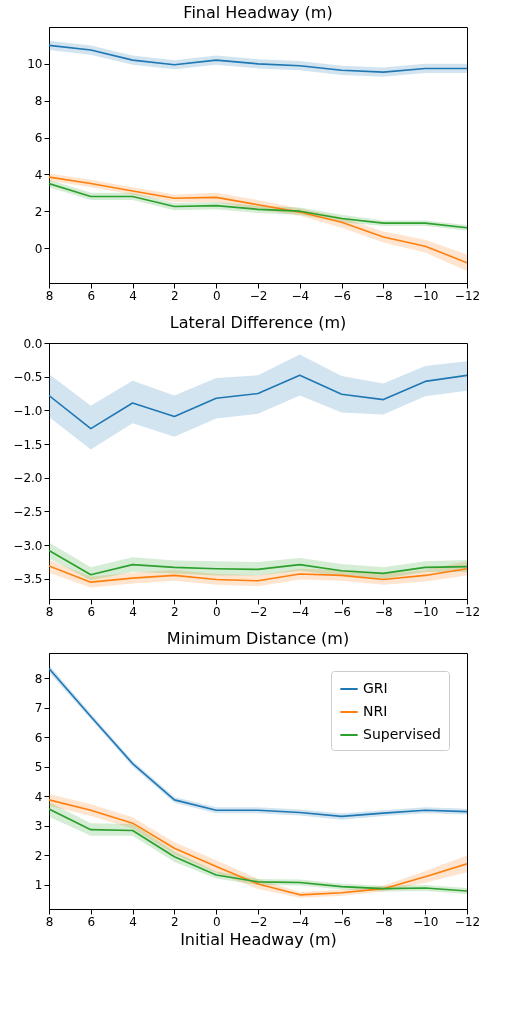 The height and width of the screenshot is (1013, 505). I want to click on legend-label: Supervised, so click(402, 734).